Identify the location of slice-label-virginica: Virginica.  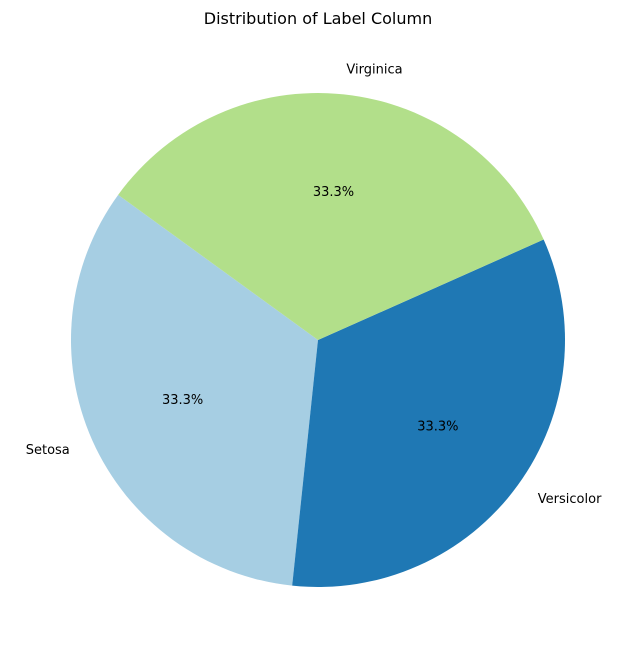
(374, 69).